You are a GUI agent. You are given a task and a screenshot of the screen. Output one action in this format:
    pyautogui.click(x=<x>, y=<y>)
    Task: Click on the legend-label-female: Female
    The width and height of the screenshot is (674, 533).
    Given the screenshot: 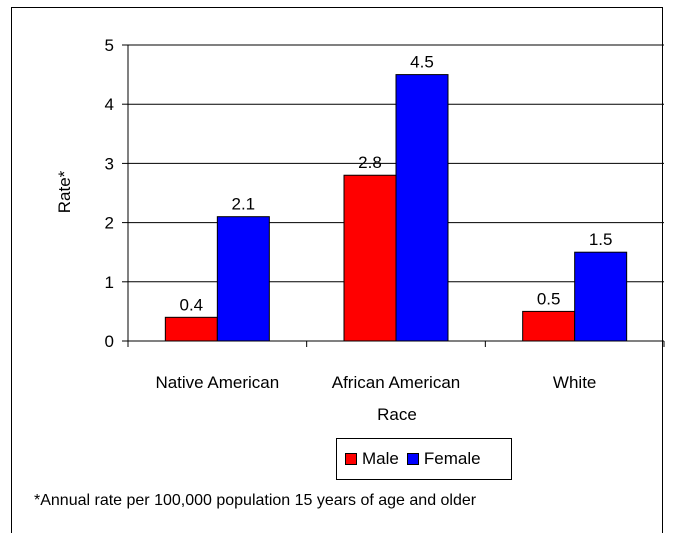 What is the action you would take?
    pyautogui.click(x=452, y=458)
    